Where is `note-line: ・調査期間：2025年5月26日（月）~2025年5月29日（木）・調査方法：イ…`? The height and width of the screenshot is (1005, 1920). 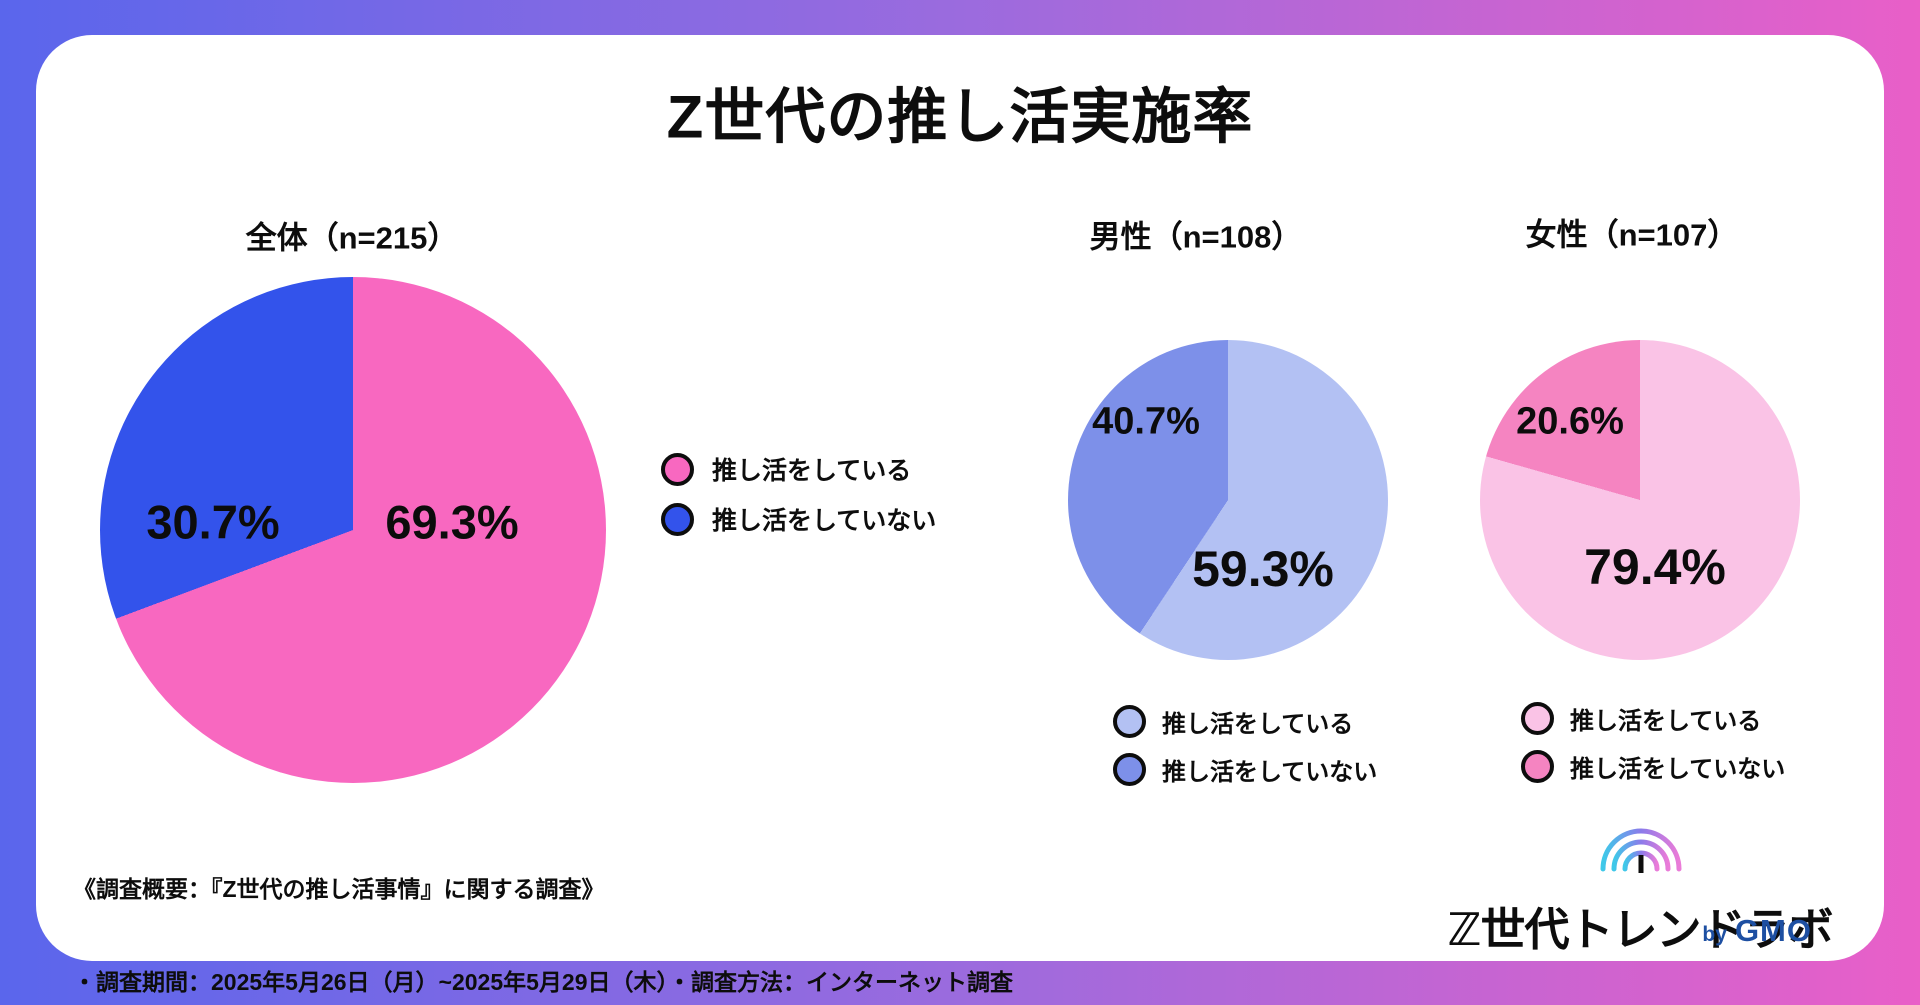 note-line: ・調査期間：2025年5月26日（月）~2025年5月29日（木）・調査方法：イ… is located at coordinates (543, 982).